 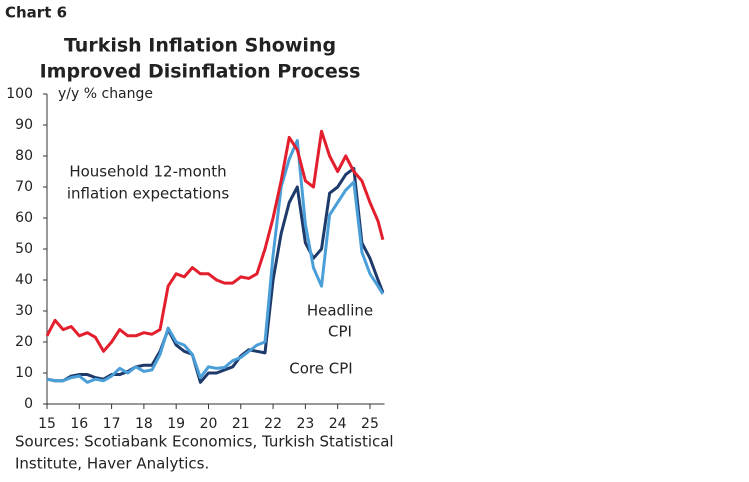 What do you see at coordinates (148, 194) in the screenshot?
I see `series-label: inflation expectations` at bounding box center [148, 194].